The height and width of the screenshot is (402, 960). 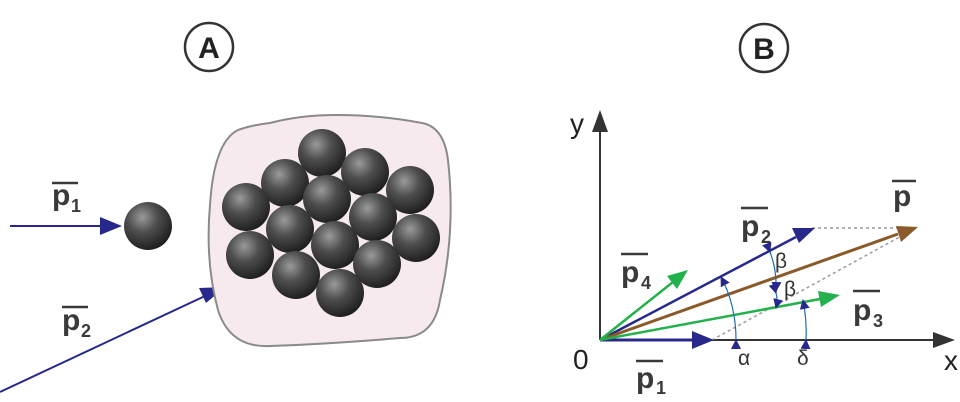 I want to click on nucleons, so click(x=331, y=223).